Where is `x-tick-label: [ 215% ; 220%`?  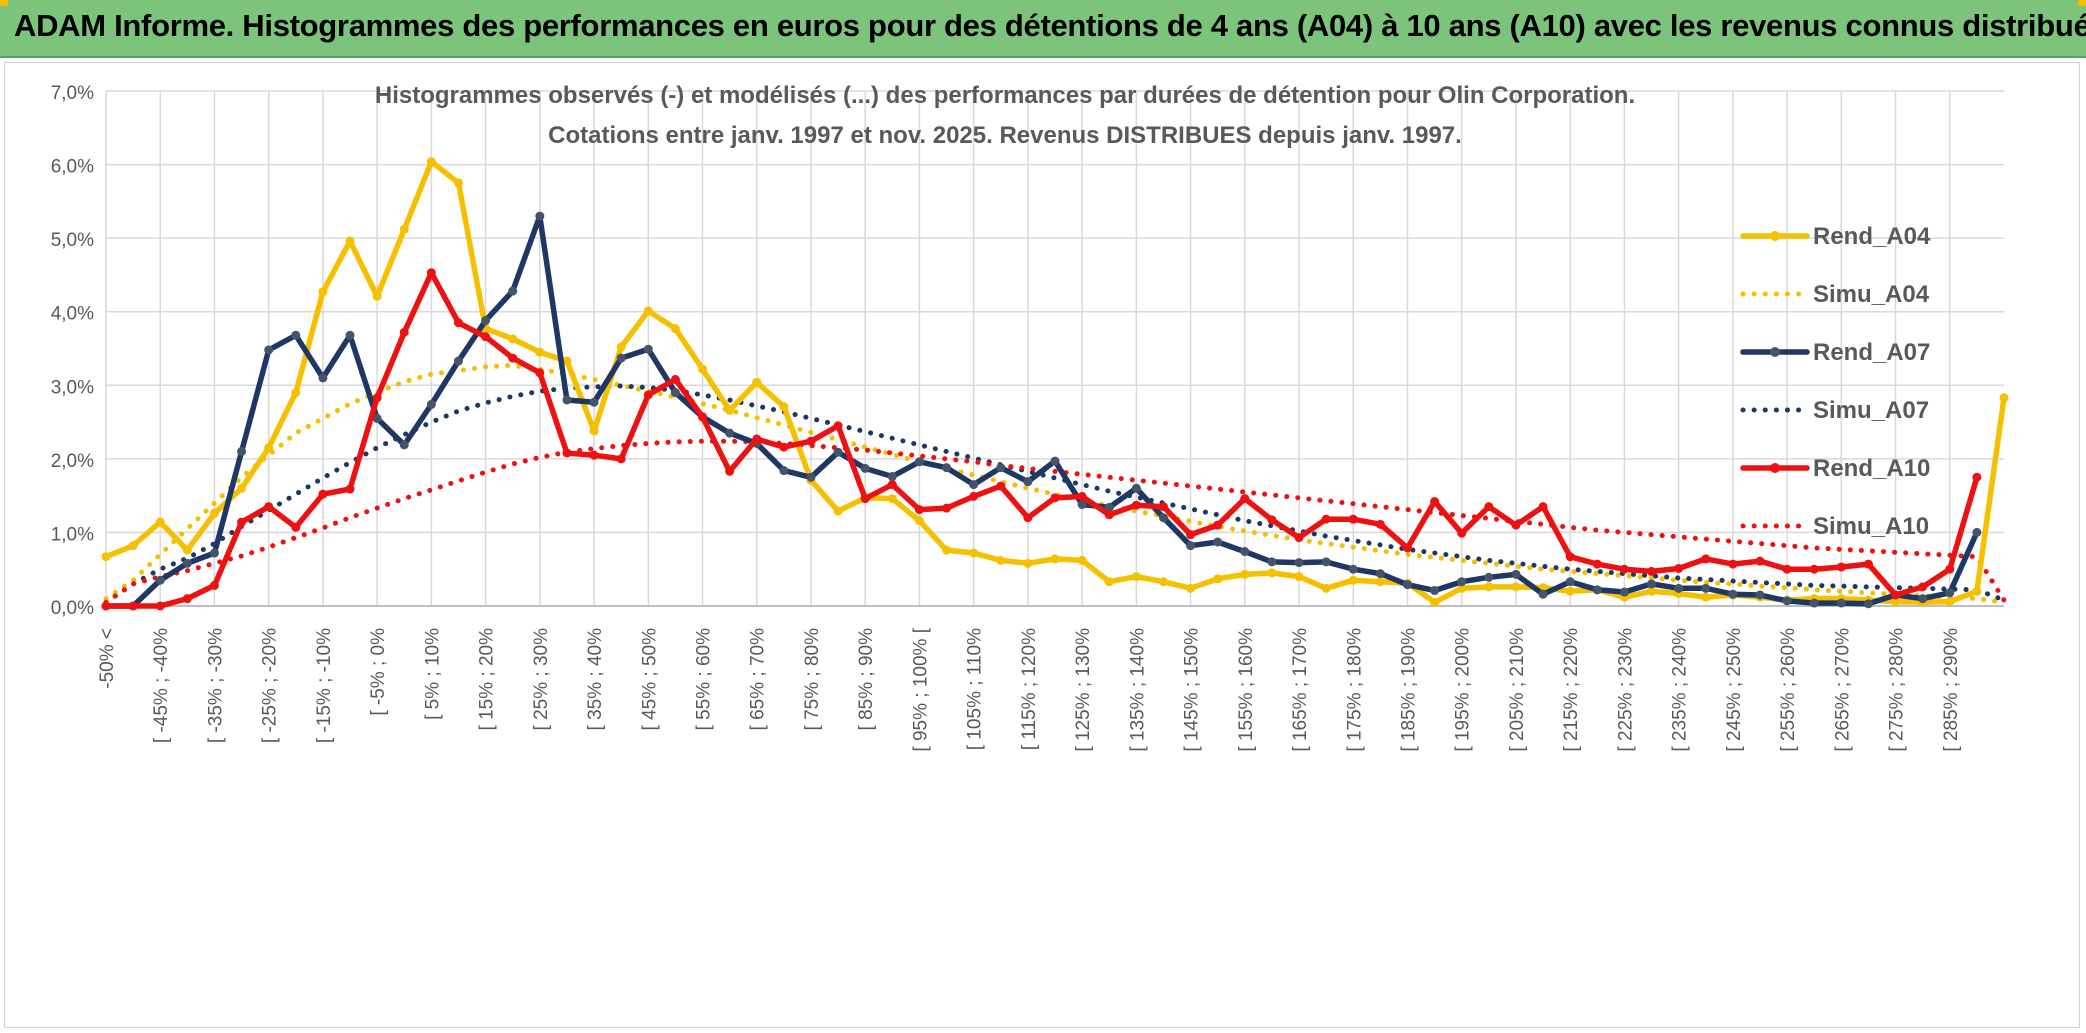 x-tick-label: [ 215% ; 220% is located at coordinates (1571, 690).